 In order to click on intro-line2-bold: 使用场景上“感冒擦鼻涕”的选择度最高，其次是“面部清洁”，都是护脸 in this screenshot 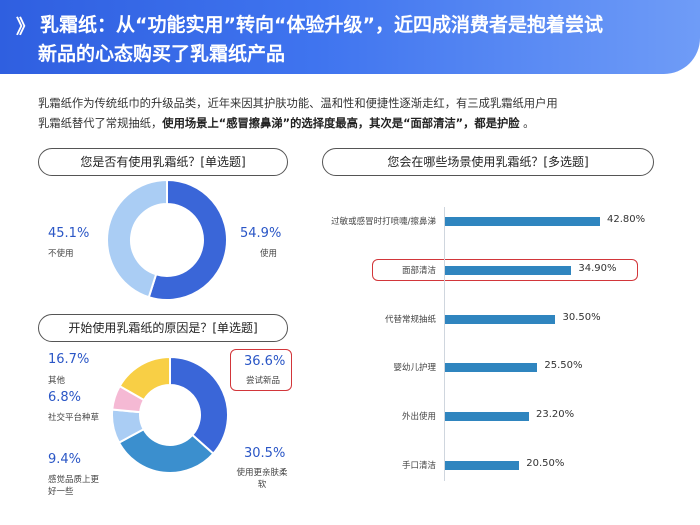, I will do `click(341, 123)`.